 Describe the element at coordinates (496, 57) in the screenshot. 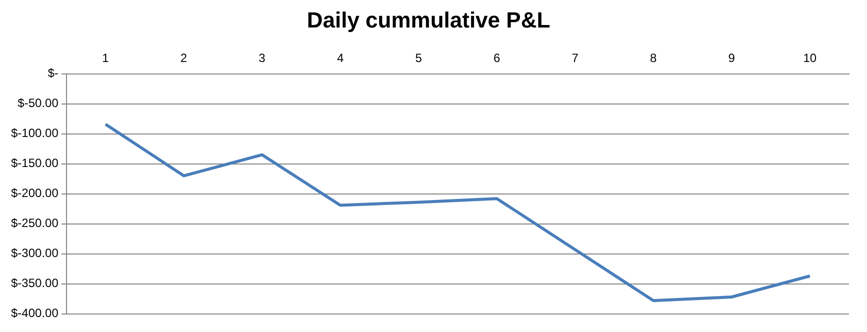

I see `x-tick-label: 6` at that location.